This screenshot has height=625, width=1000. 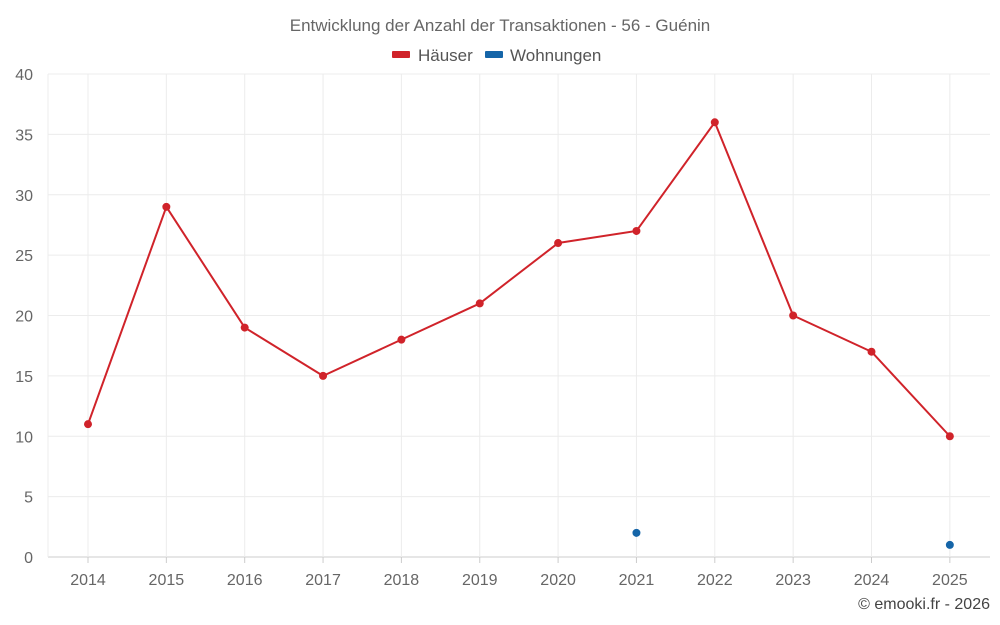 I want to click on data-point-haeuser-2024, so click(x=871, y=351).